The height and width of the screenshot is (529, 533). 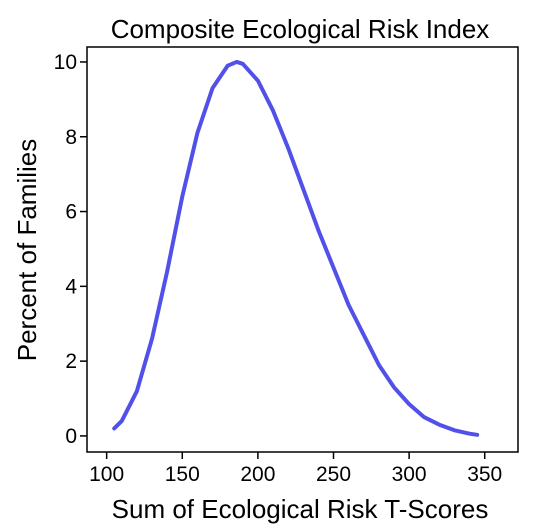 What do you see at coordinates (27, 250) in the screenshot?
I see `y-axis-title: Percent of Families` at bounding box center [27, 250].